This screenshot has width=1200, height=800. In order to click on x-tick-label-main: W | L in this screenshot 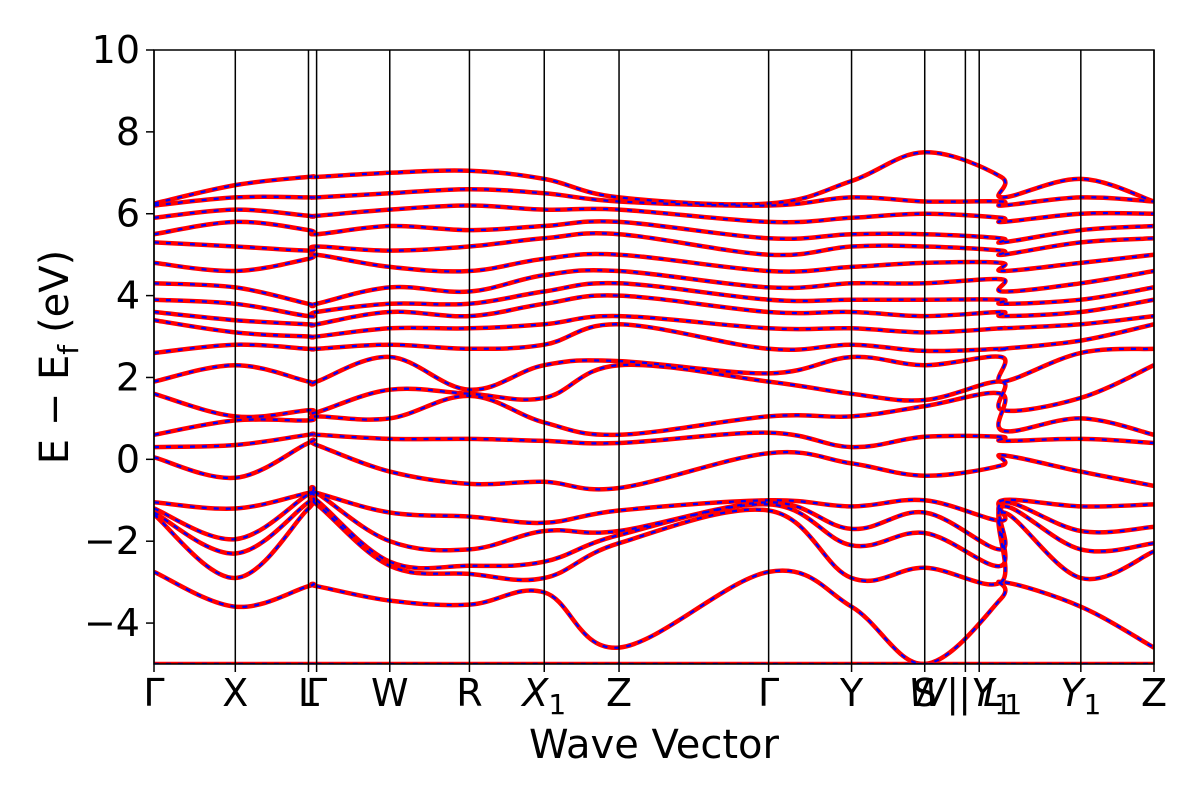, I will do `click(957, 693)`.